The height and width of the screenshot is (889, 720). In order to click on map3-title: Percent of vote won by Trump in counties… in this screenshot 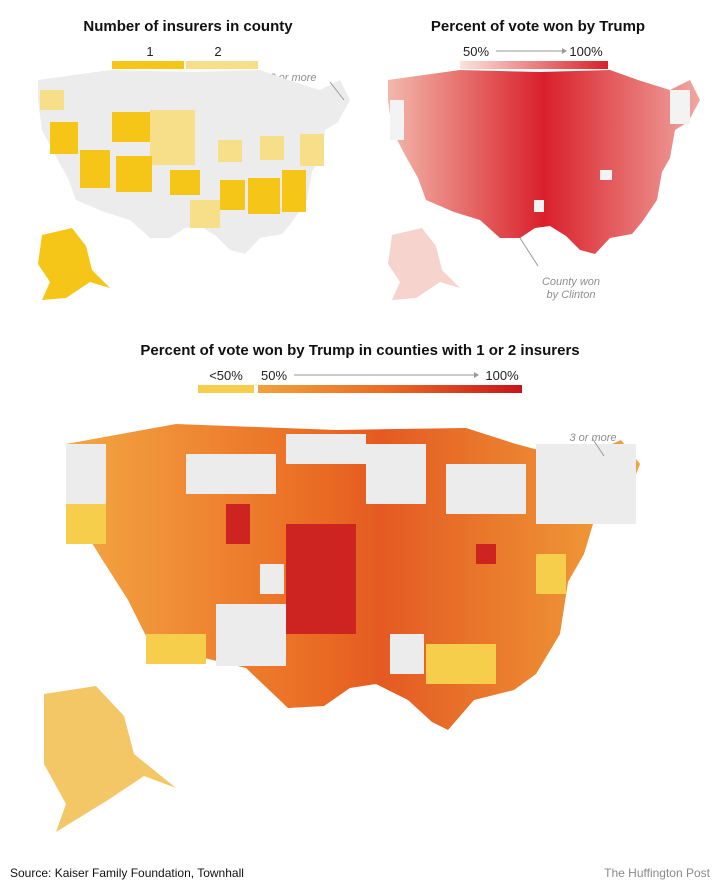, I will do `click(360, 350)`.